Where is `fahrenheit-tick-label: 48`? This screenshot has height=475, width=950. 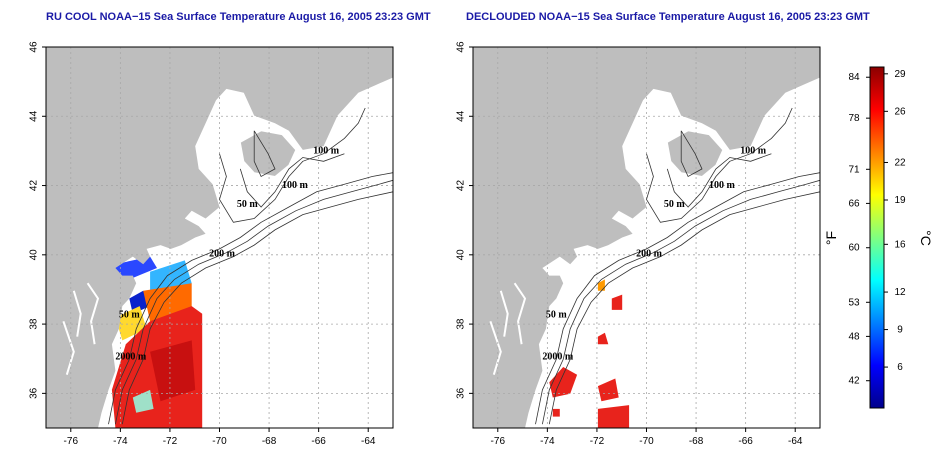
fahrenheit-tick-label: 48 is located at coordinates (854, 336).